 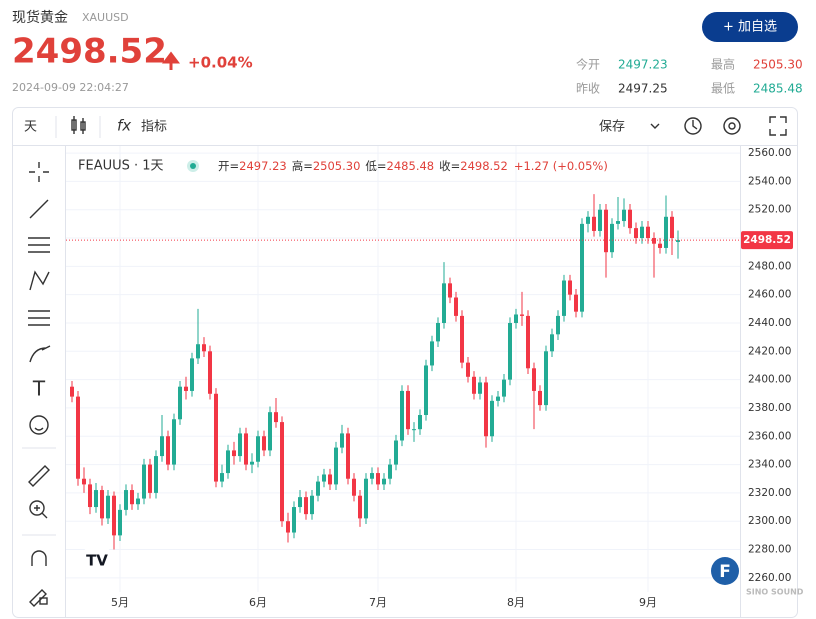 I want to click on last-price-label: 2498.52, so click(x=767, y=240).